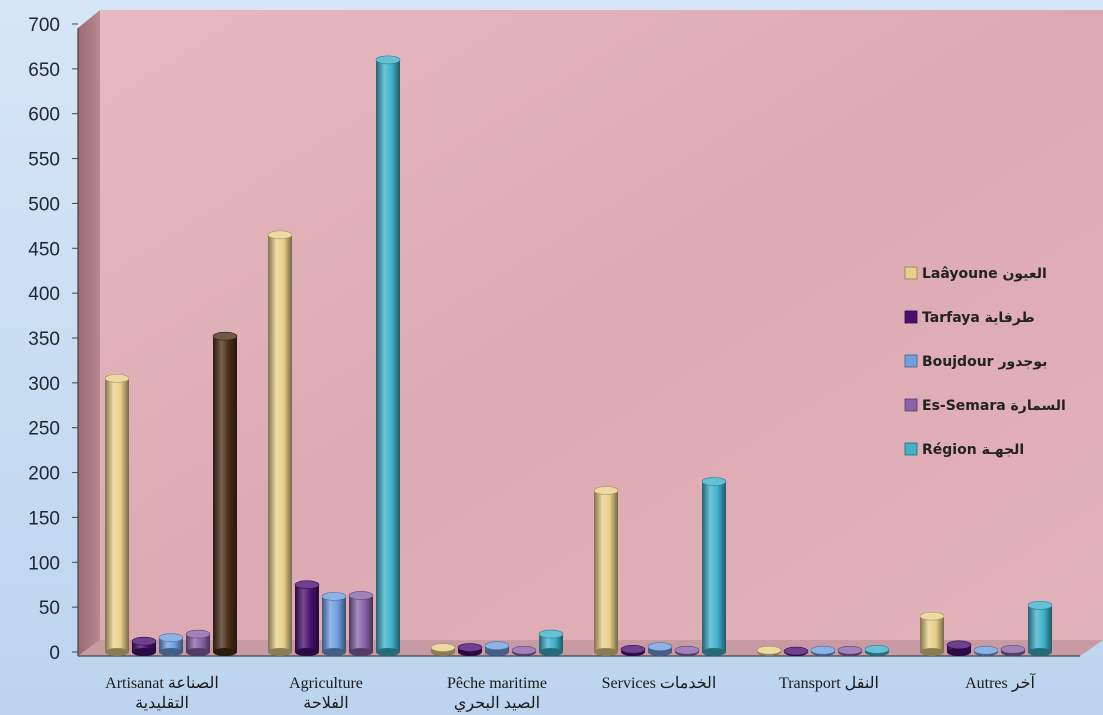 This screenshot has height=715, width=1103. I want to click on y-tick-label: 450, so click(44, 249).